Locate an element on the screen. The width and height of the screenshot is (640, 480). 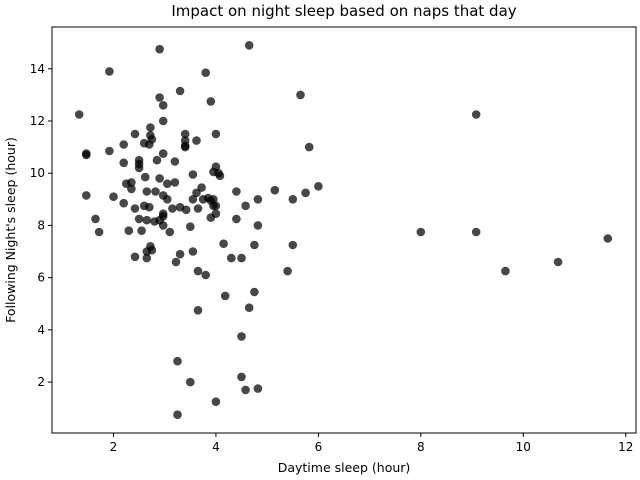
y-axis: 2 4 6 8 10 12 14 is located at coordinates (41, 225).